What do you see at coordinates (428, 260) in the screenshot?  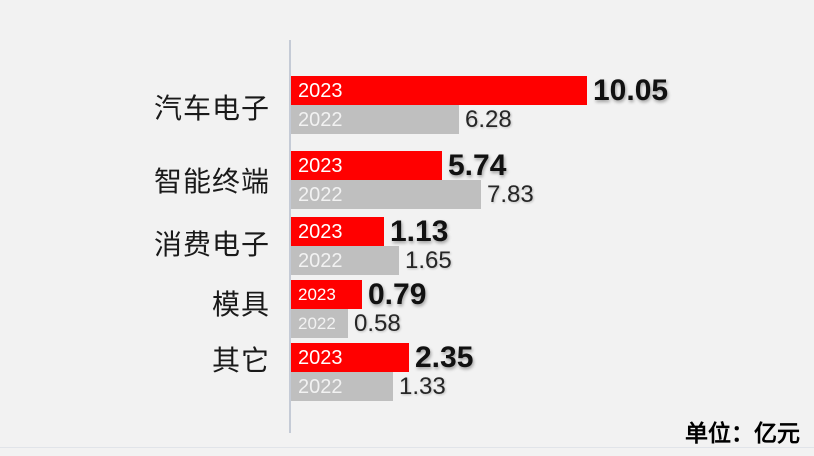 I see `bar-value-label: 1.65` at bounding box center [428, 260].